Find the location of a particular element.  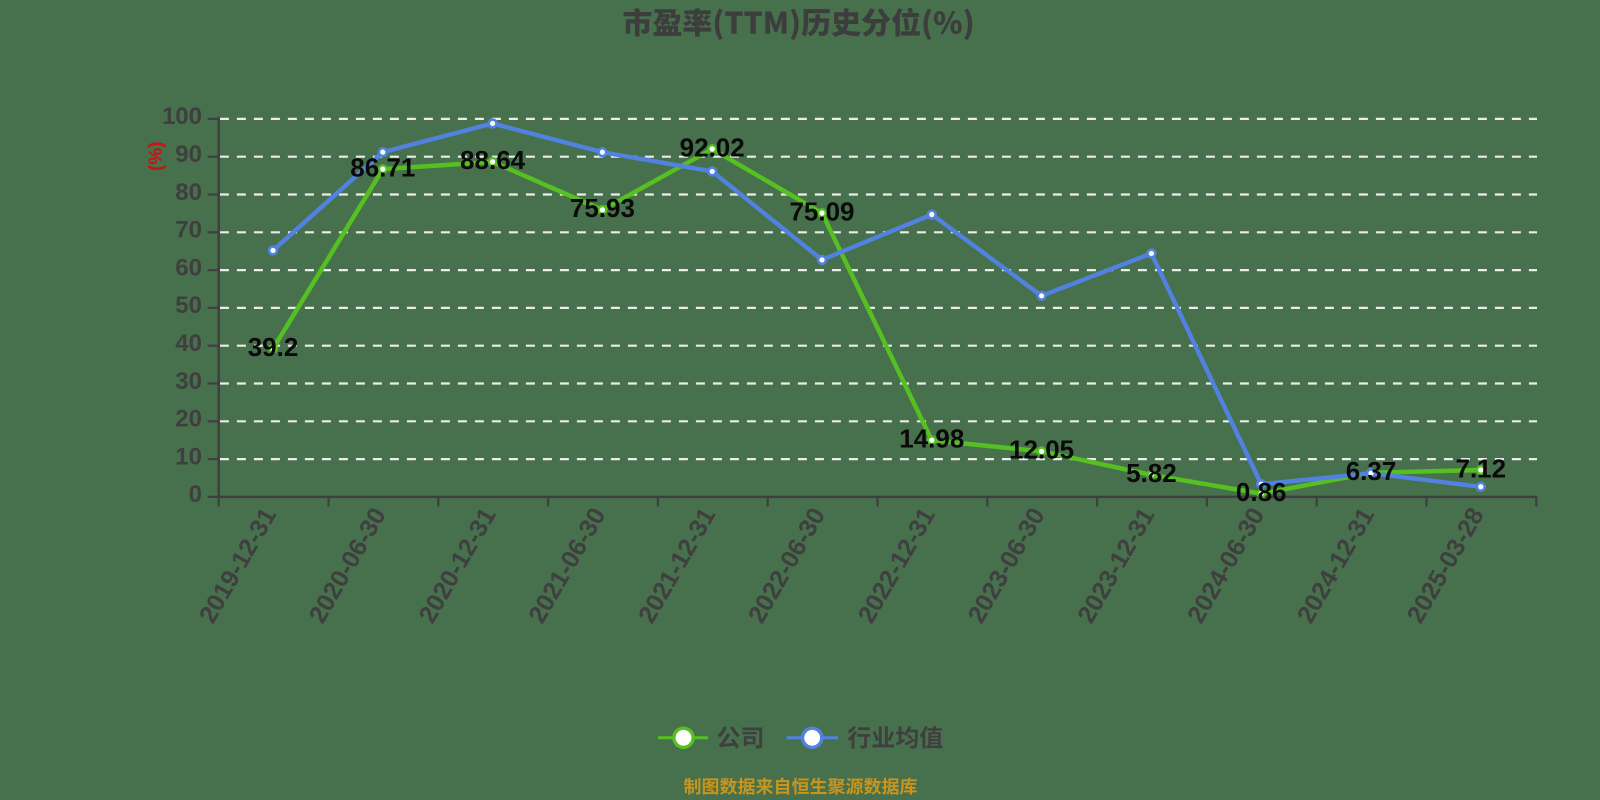

svg-text: 20 is located at coordinates (188, 419).